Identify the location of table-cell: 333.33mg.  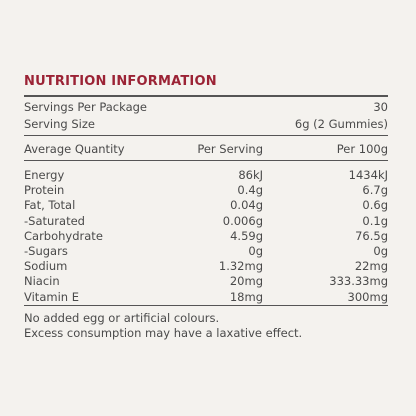
(358, 281).